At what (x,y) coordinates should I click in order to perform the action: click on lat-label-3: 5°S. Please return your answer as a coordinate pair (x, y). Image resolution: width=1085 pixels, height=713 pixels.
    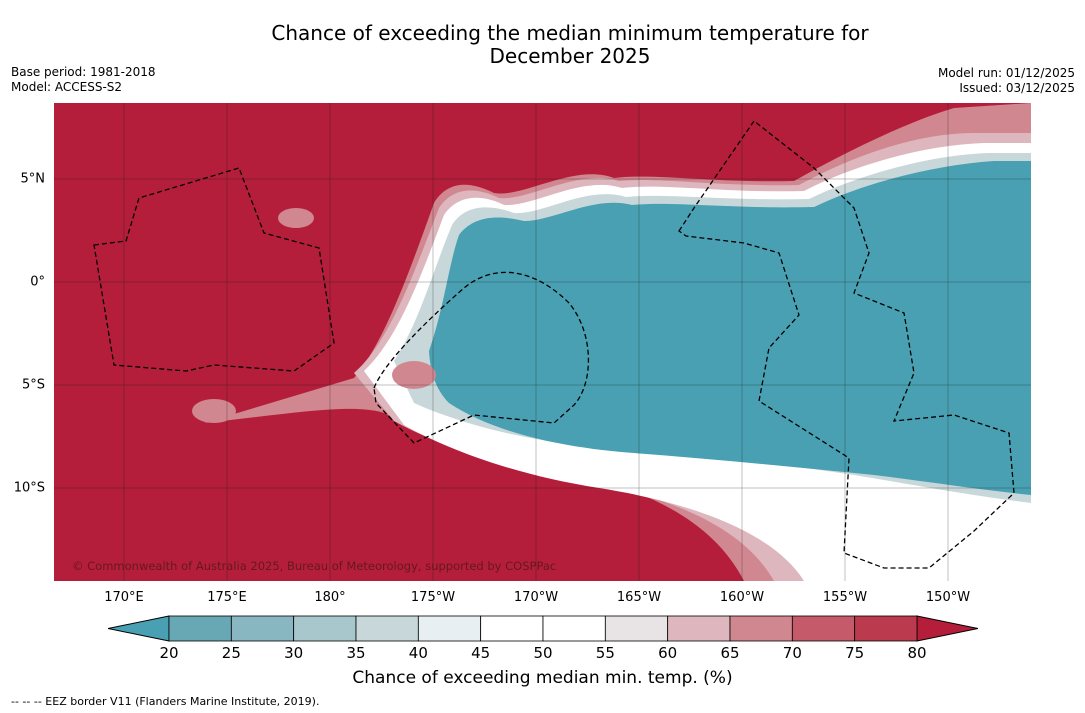
    Looking at the image, I should click on (33, 385).